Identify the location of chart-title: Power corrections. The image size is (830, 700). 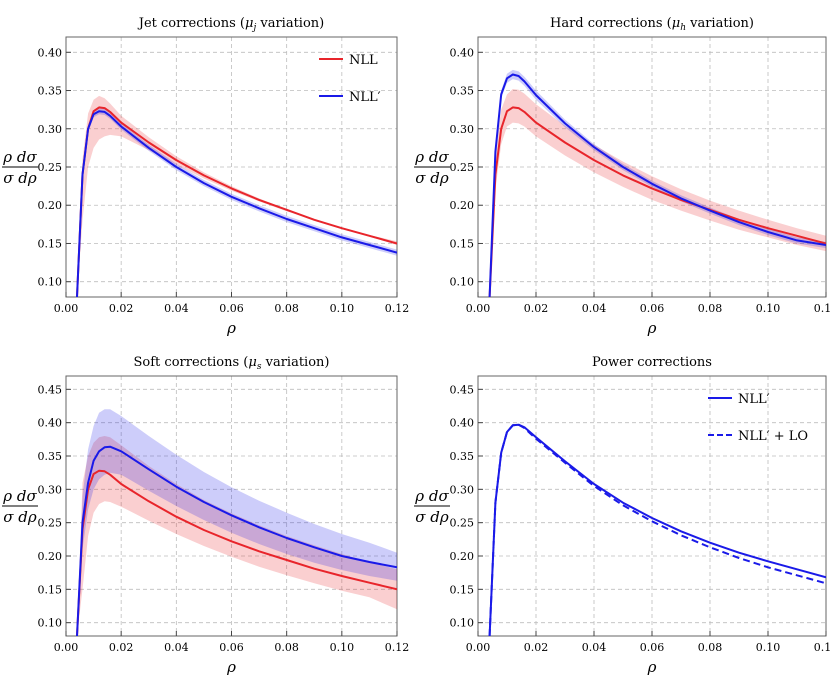
(652, 362).